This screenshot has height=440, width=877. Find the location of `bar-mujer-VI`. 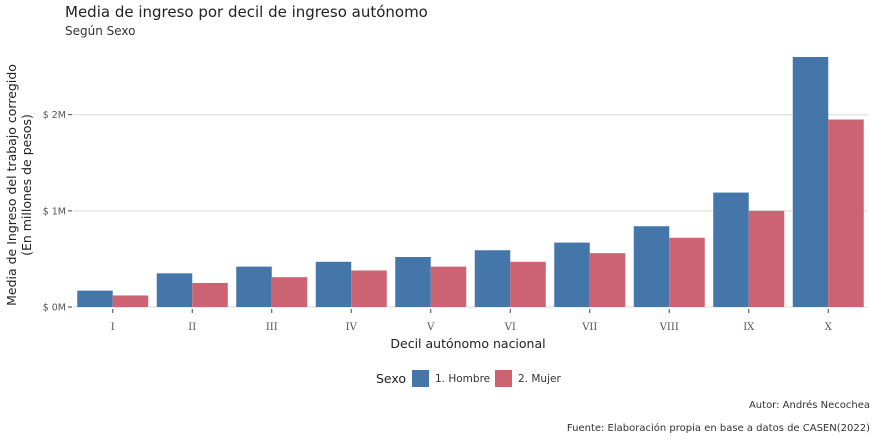

bar-mujer-VI is located at coordinates (528, 284).